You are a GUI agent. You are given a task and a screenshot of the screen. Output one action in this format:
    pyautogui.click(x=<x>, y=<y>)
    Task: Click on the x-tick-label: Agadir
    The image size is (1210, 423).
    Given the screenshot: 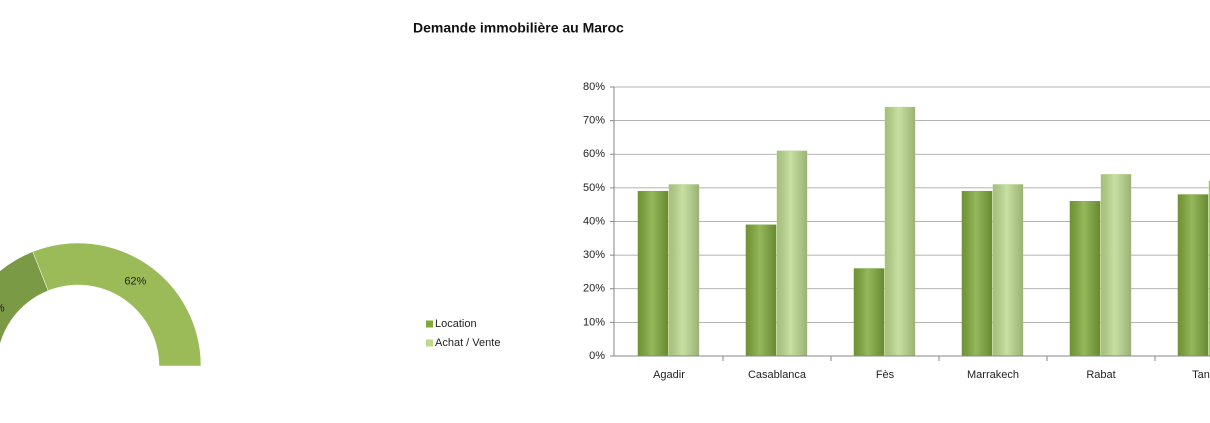 What is the action you would take?
    pyautogui.click(x=669, y=375)
    